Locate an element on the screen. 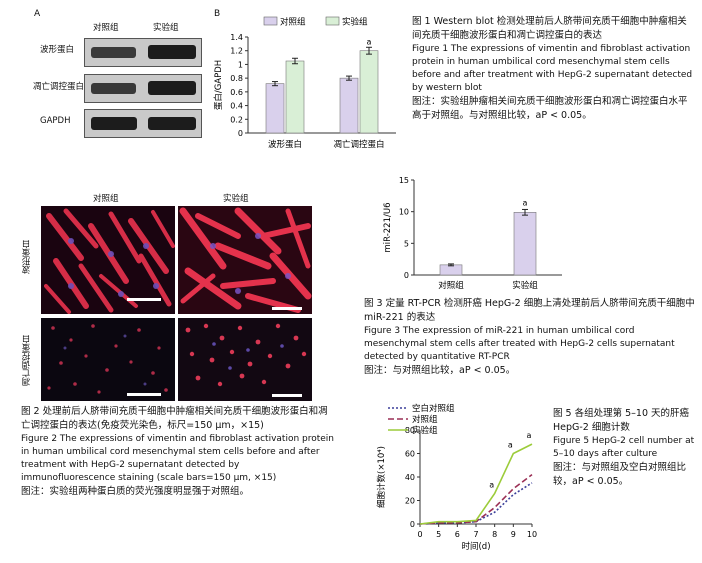 This screenshot has height=563, width=702. y-tick-label: 0.2 is located at coordinates (236, 119).